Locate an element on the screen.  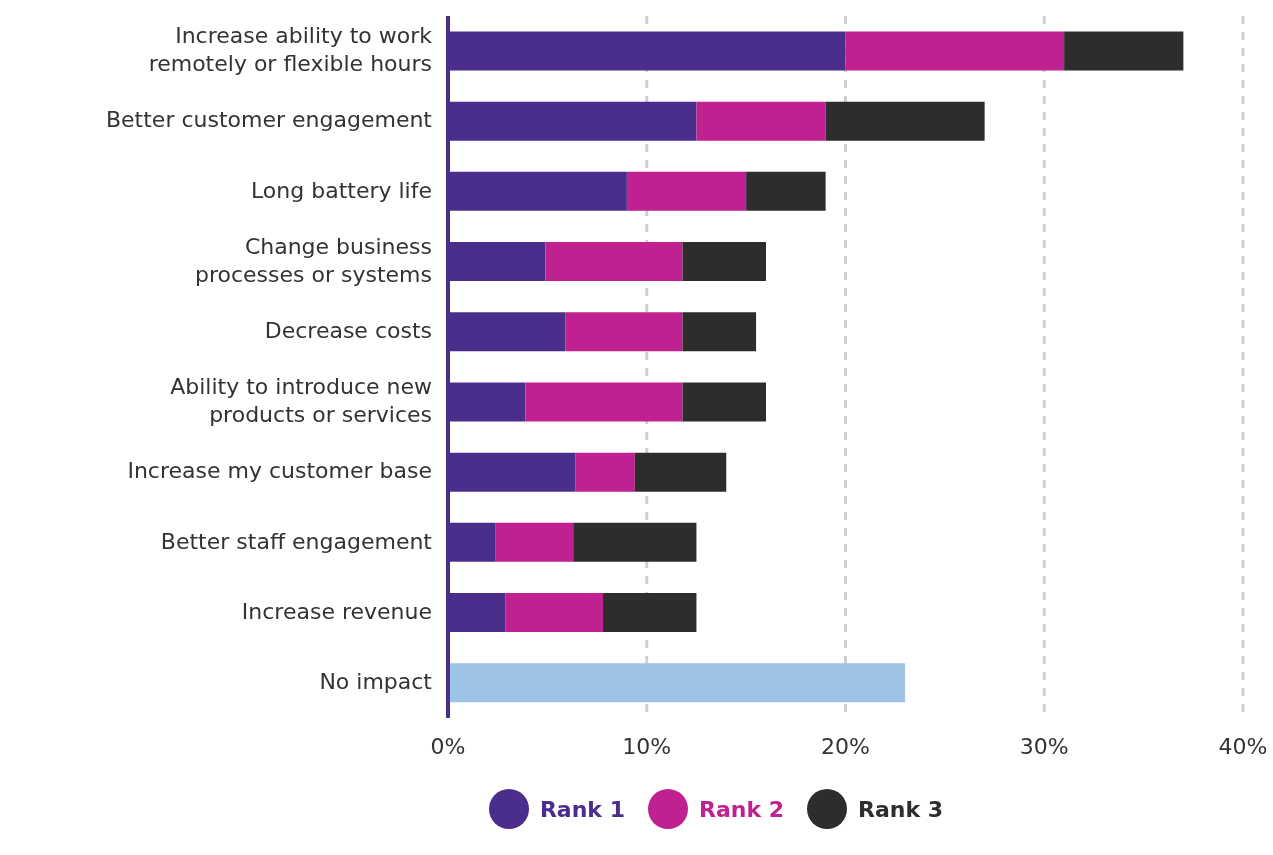
y-tick-label: Decrease costs is located at coordinates (348, 330).